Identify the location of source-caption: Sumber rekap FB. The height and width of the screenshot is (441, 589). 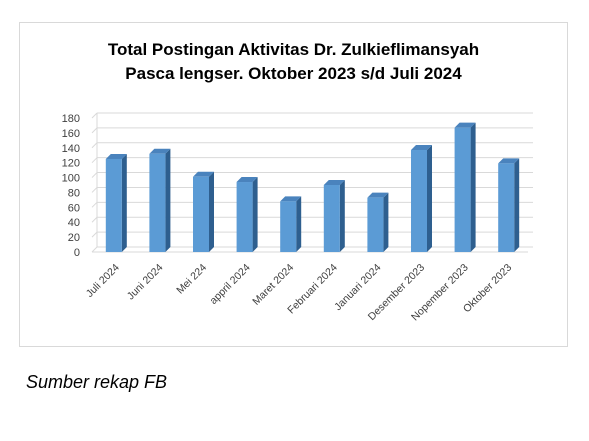
(97, 382).